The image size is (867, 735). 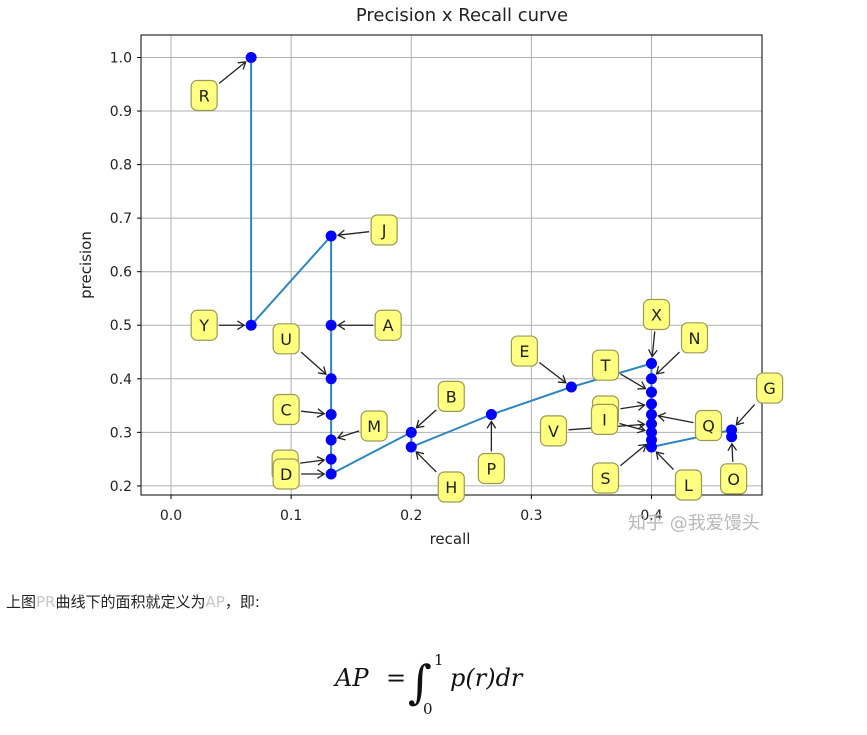 What do you see at coordinates (21, 602) in the screenshot?
I see `caption-prefix: 上图` at bounding box center [21, 602].